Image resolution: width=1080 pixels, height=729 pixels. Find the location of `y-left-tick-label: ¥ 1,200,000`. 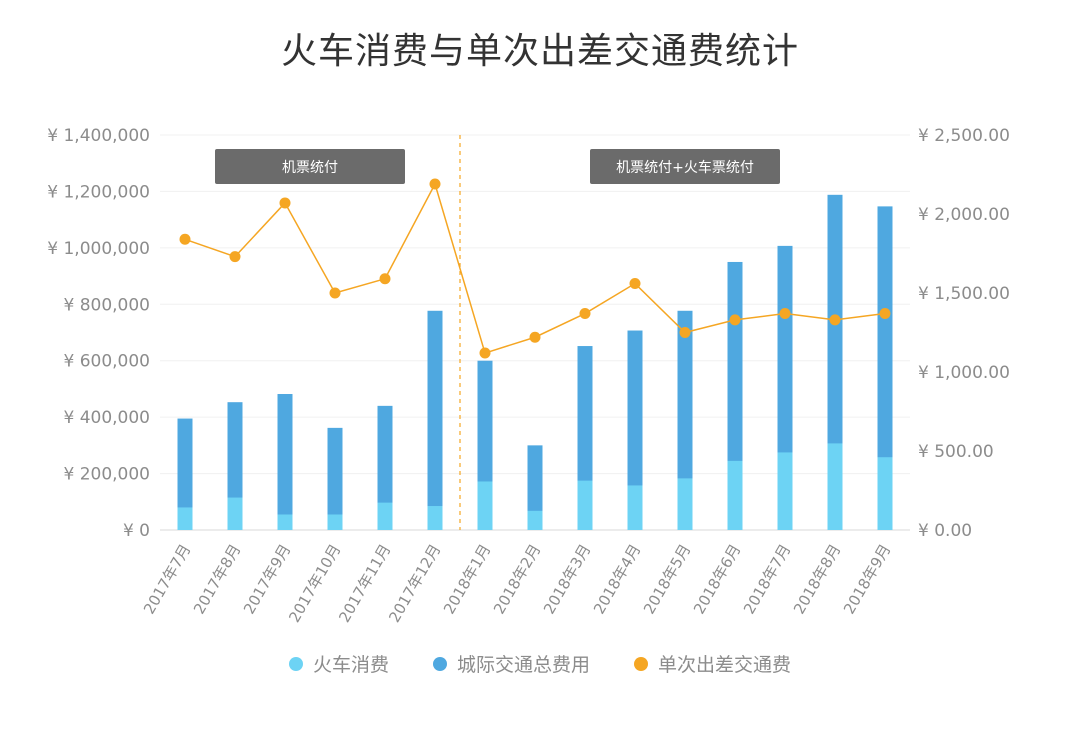

y-left-tick-label: ¥ 1,200,000 is located at coordinates (98, 192).